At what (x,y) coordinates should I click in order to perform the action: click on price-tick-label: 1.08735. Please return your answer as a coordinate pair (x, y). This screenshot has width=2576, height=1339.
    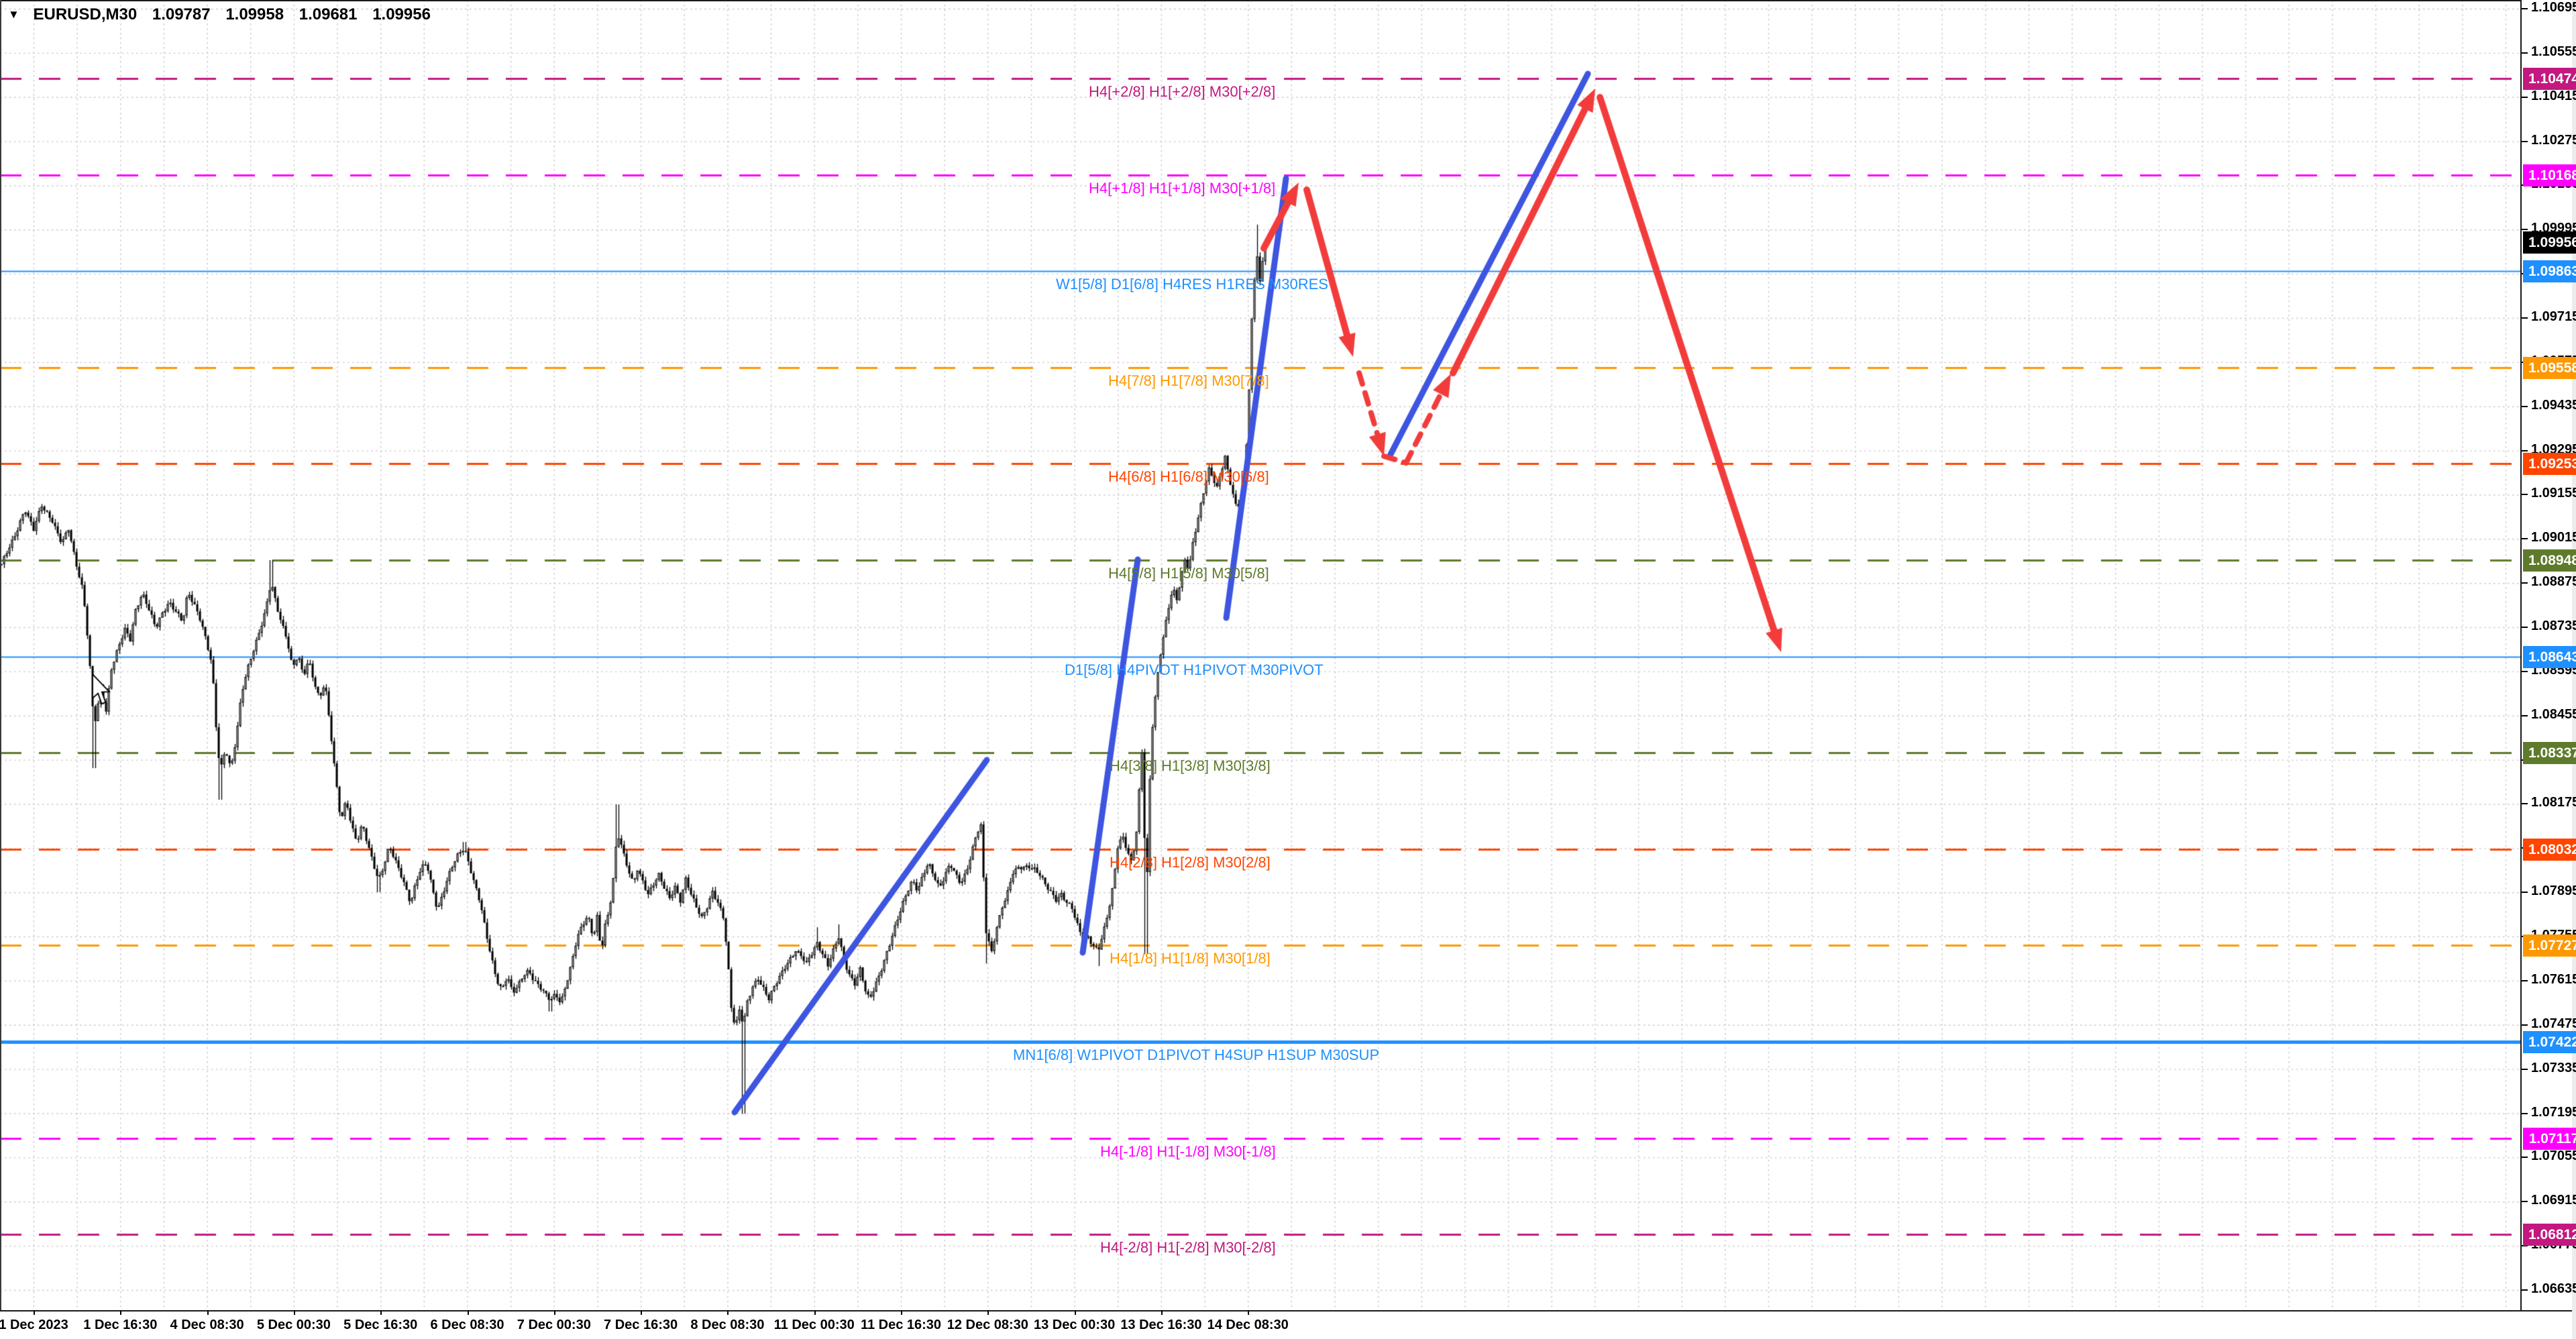
    Looking at the image, I should click on (2553, 626).